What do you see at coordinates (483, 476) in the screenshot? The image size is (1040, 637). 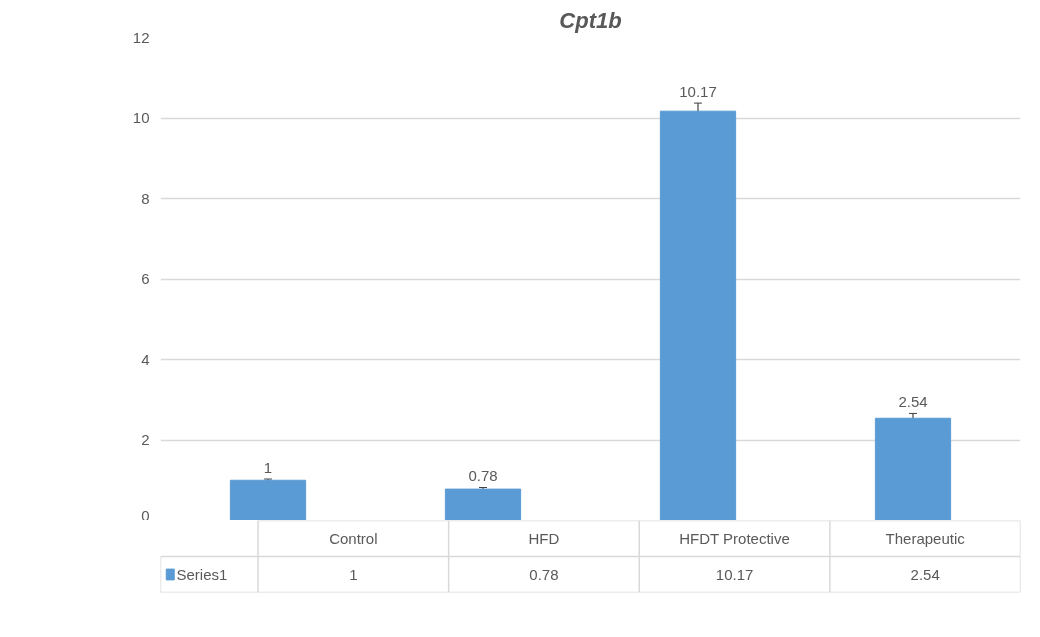 I see `annotation: 0.78` at bounding box center [483, 476].